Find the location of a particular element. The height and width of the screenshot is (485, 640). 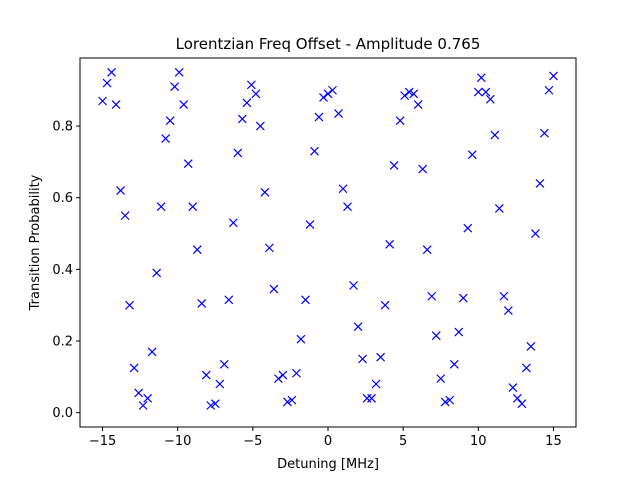

x-axis-label: Detuning [MHz] is located at coordinates (328, 464).